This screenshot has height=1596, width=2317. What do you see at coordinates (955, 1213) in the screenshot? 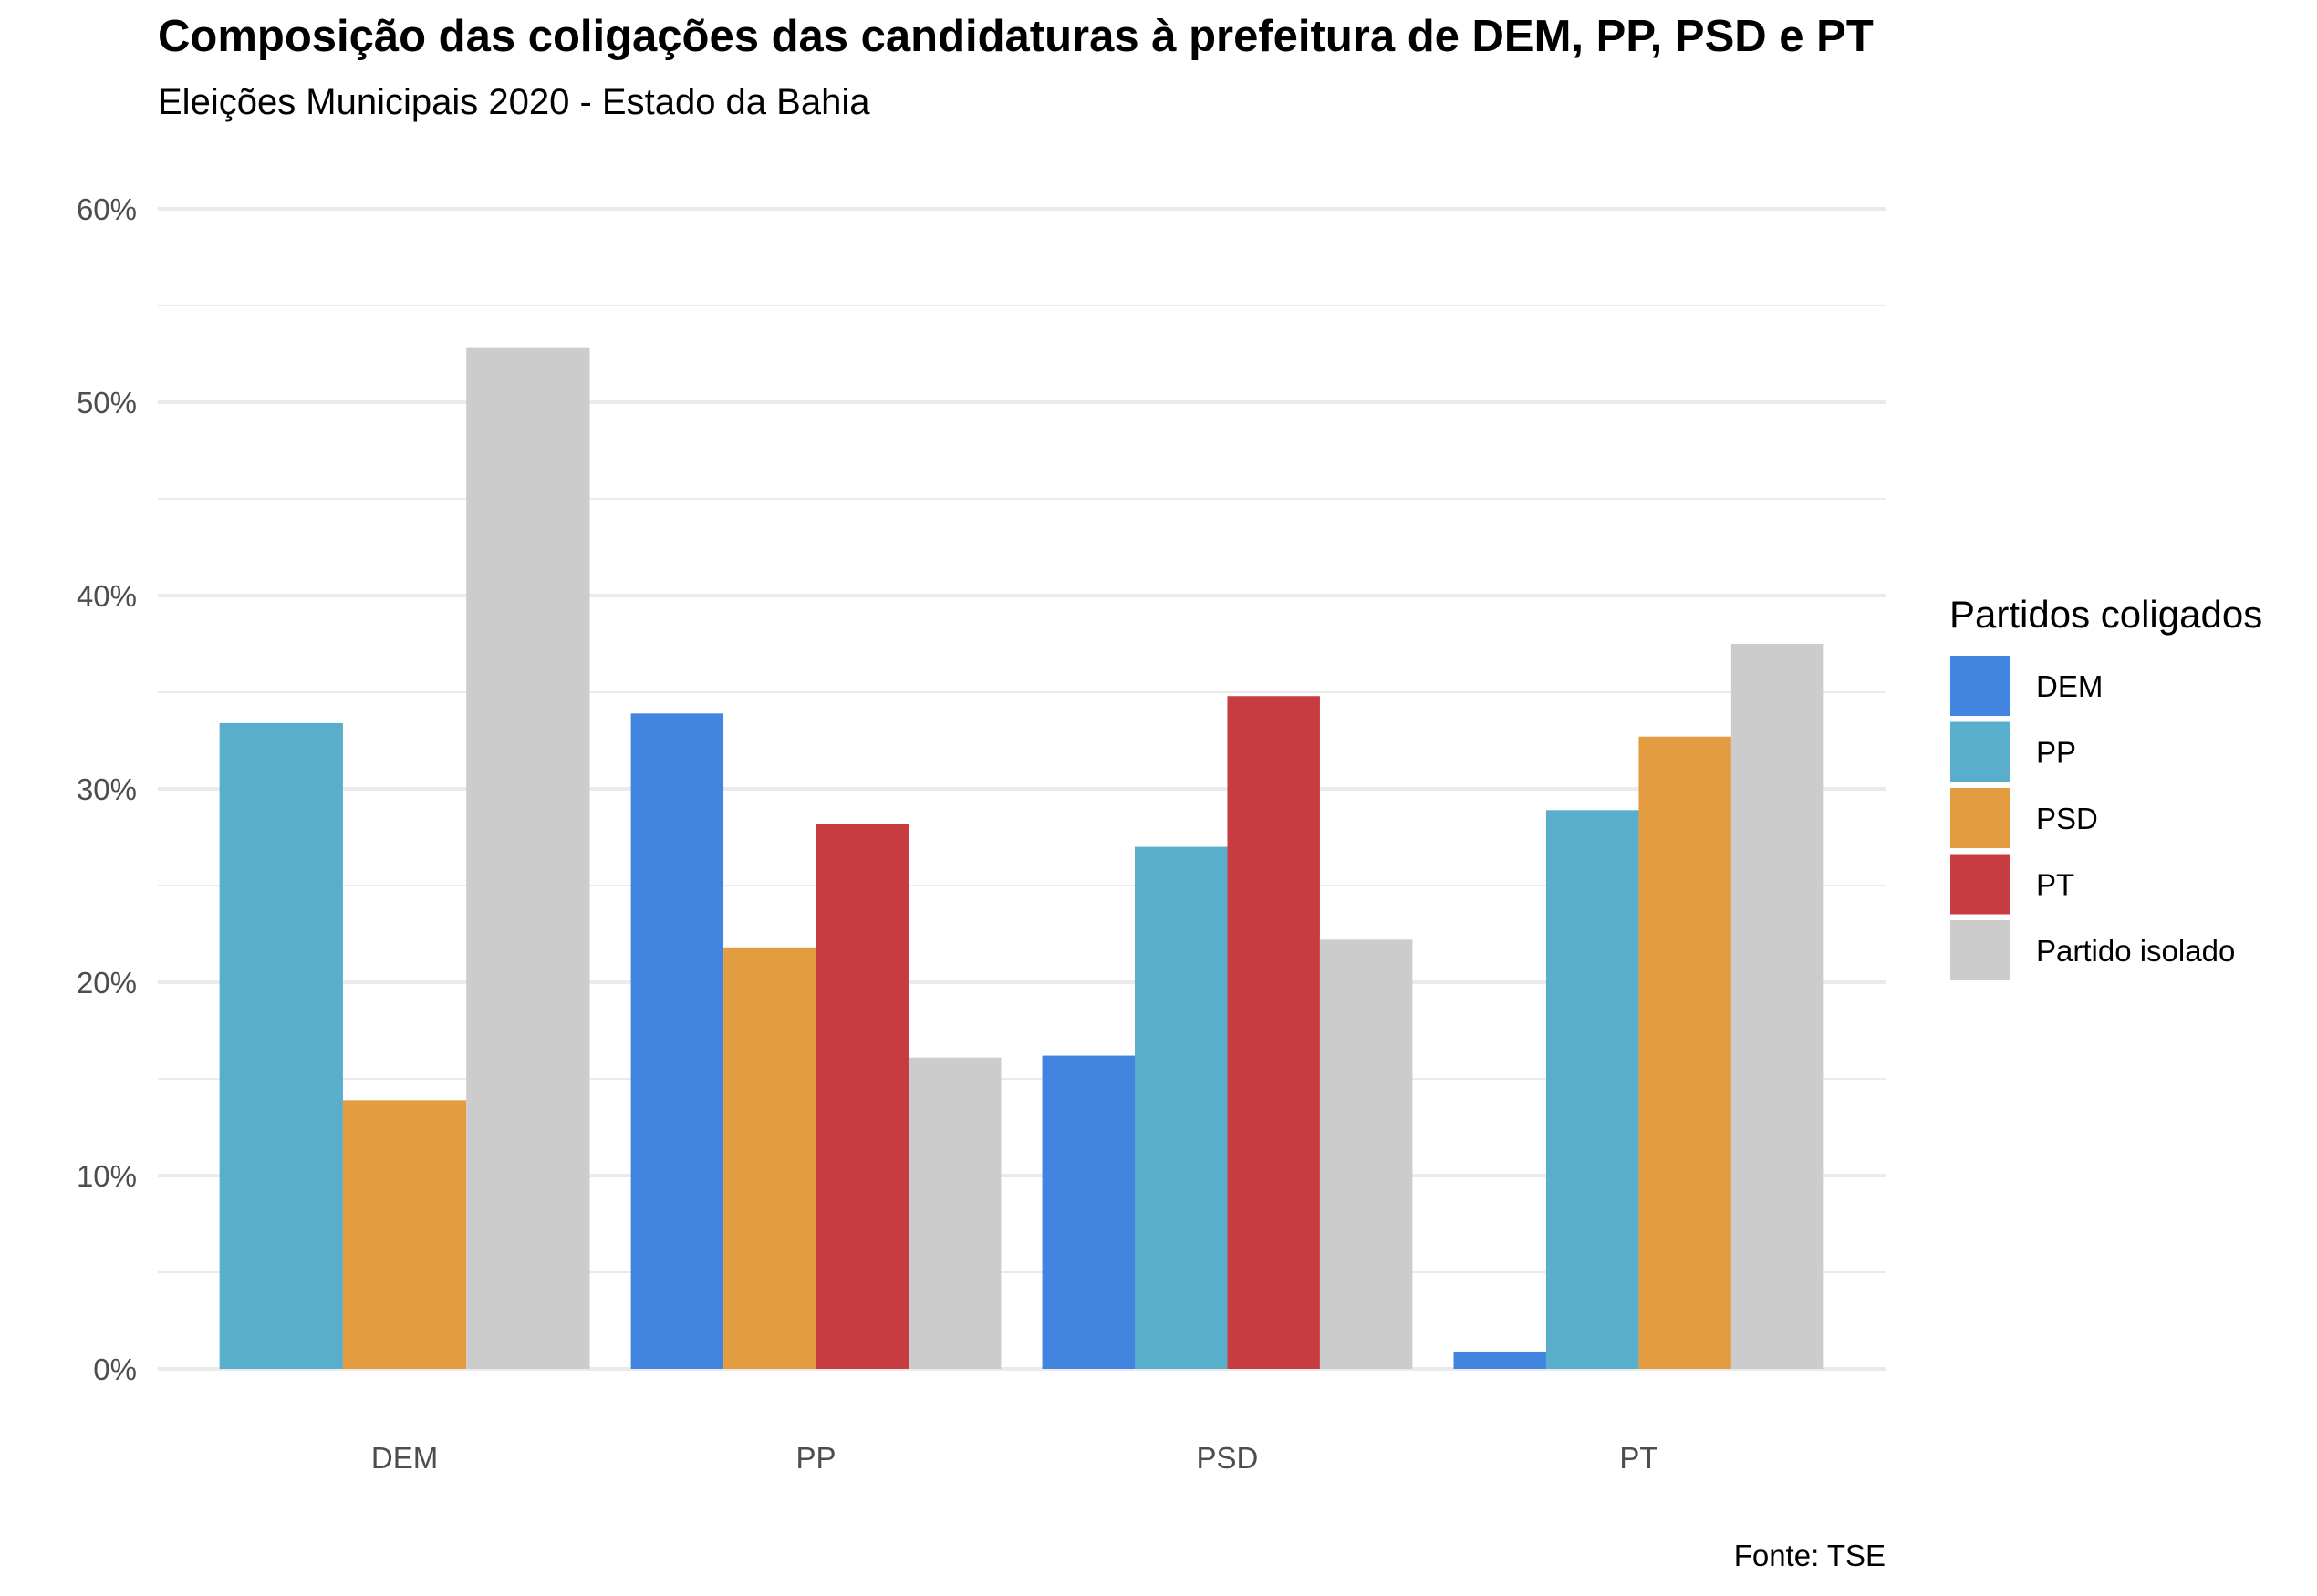
I see `bar-pp-partido-isolado` at bounding box center [955, 1213].